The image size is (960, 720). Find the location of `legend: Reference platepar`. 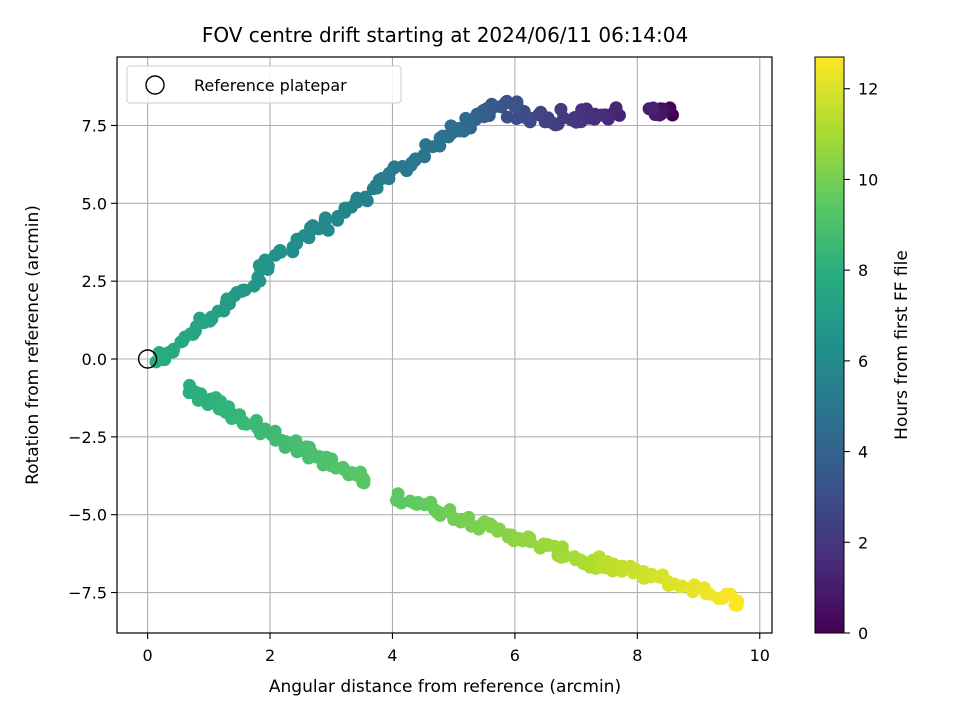

legend: Reference platepar is located at coordinates (264, 84).